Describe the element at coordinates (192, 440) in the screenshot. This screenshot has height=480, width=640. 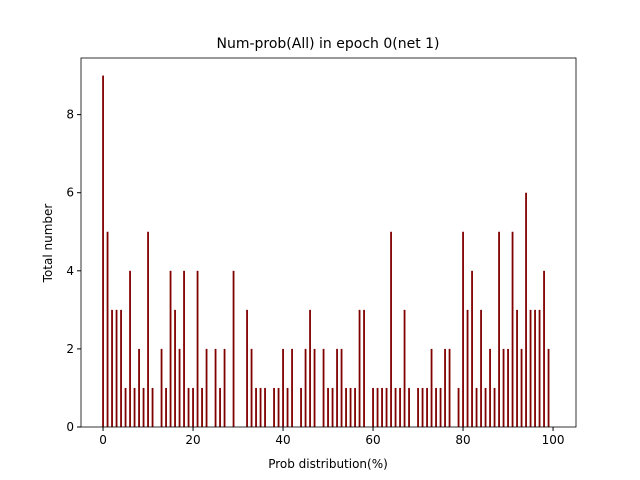
I see `x-tick-label: 20` at that location.